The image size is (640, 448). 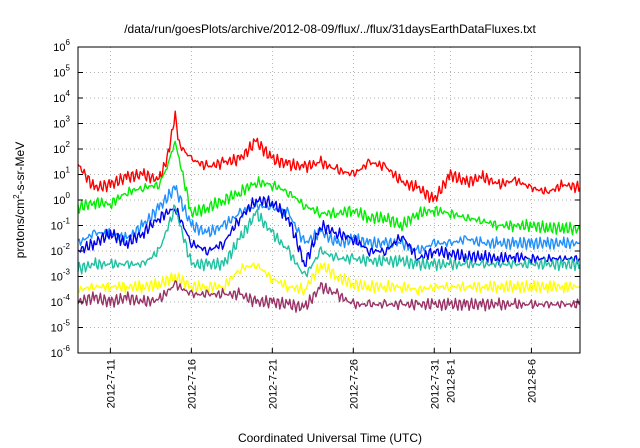 I want to click on y-tick-label: 10⁰, so click(x=61, y=199).